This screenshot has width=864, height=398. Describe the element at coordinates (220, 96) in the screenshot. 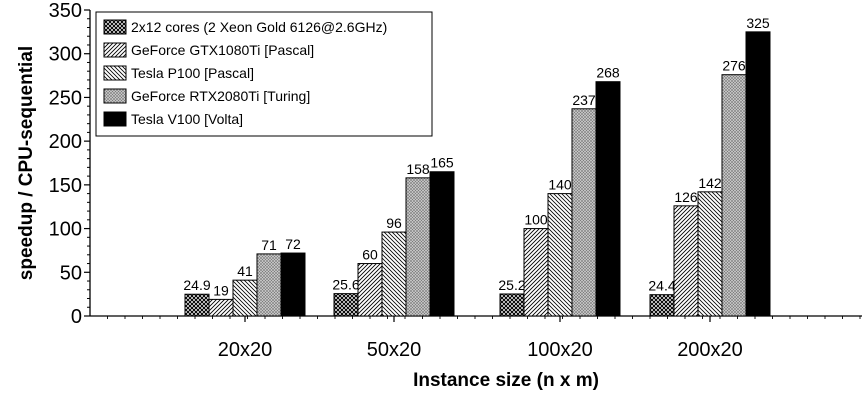

I see `legend-label: GeForce RTX2080Ti [Turing]` at that location.